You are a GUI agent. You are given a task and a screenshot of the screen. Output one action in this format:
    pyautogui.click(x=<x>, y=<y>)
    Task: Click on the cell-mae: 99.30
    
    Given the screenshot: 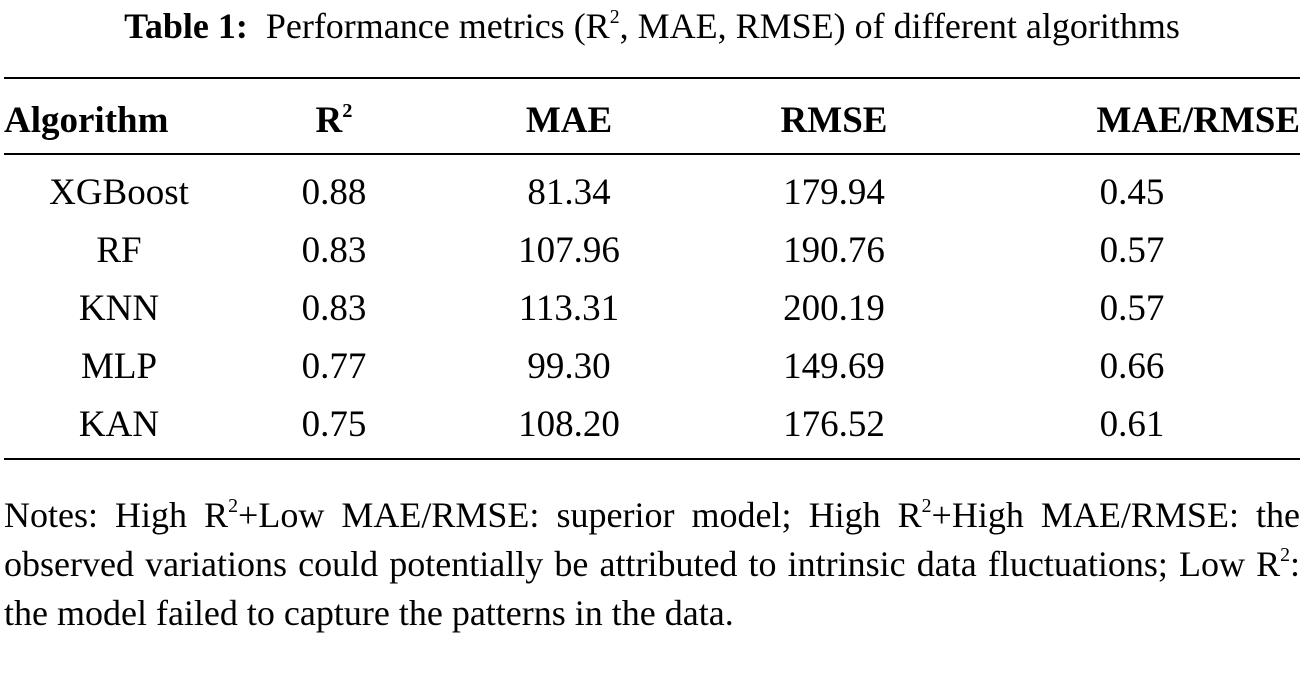 What is the action you would take?
    pyautogui.click(x=569, y=366)
    